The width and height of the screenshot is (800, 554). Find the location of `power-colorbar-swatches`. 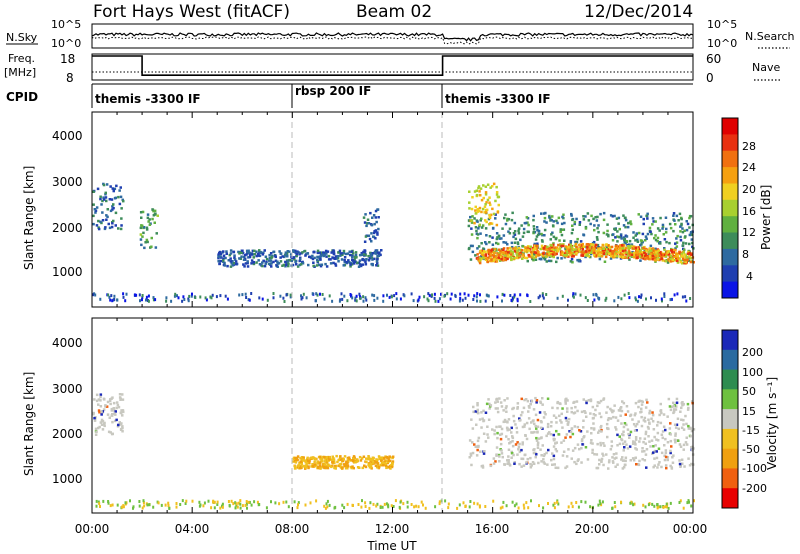

power-colorbar-swatches is located at coordinates (730, 208).